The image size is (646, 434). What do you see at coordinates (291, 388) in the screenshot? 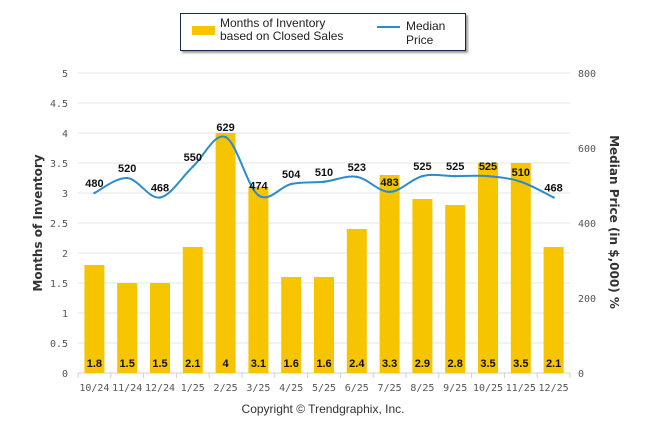
I see `x-tick-label: 4/25` at bounding box center [291, 388].